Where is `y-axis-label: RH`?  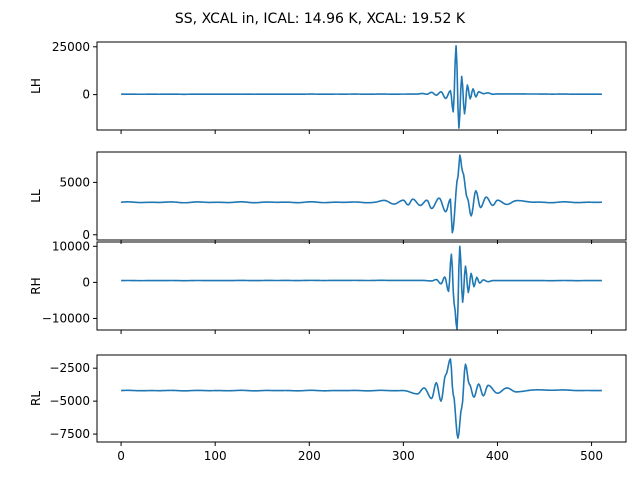
y-axis-label: RH is located at coordinates (36, 285).